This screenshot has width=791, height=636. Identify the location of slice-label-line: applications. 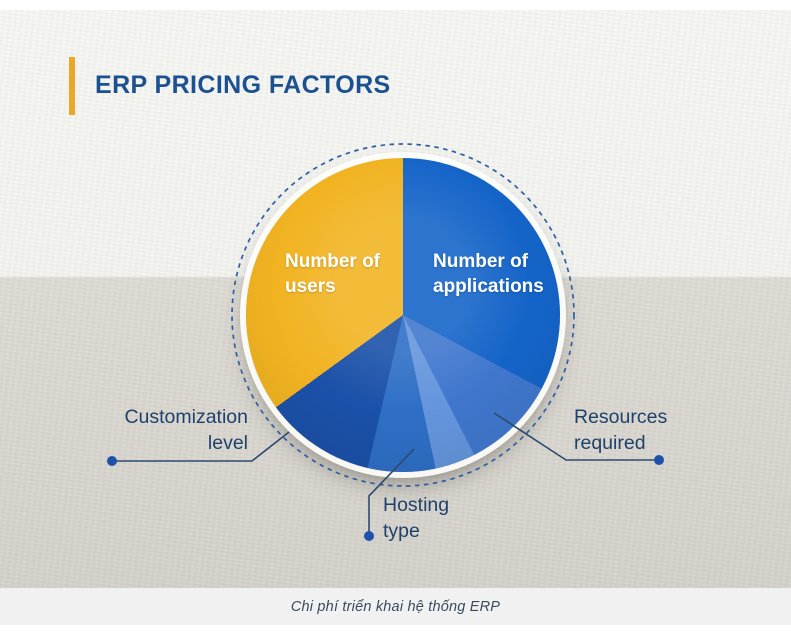
(488, 286).